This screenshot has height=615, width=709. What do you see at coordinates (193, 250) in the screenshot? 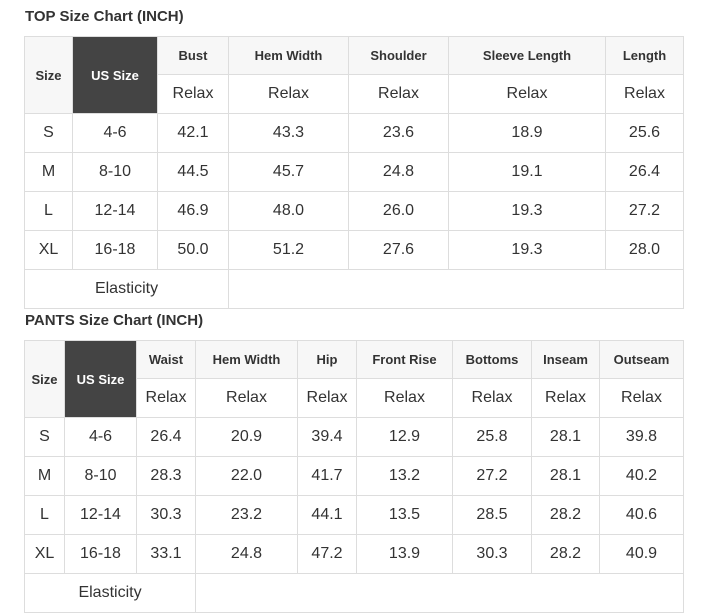
I see `table-cell: 50.0` at bounding box center [193, 250].